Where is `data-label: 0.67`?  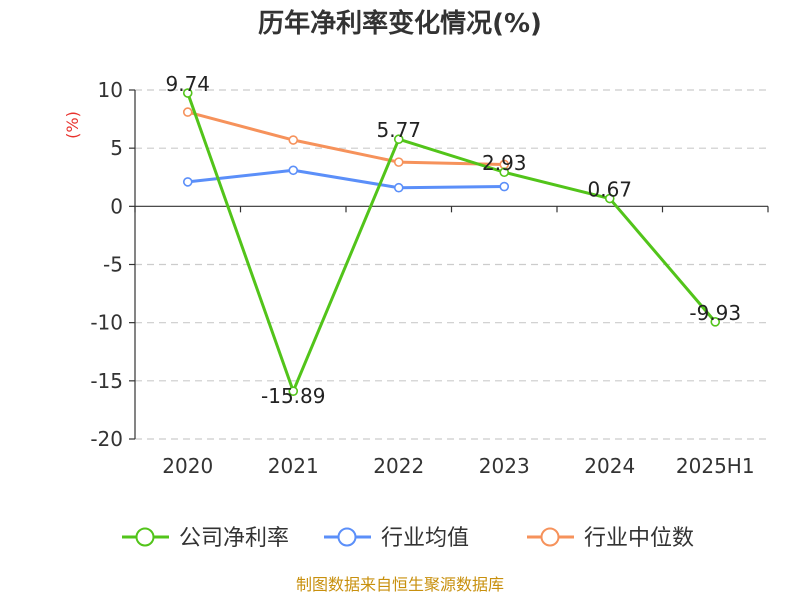 data-label: 0.67 is located at coordinates (609, 190).